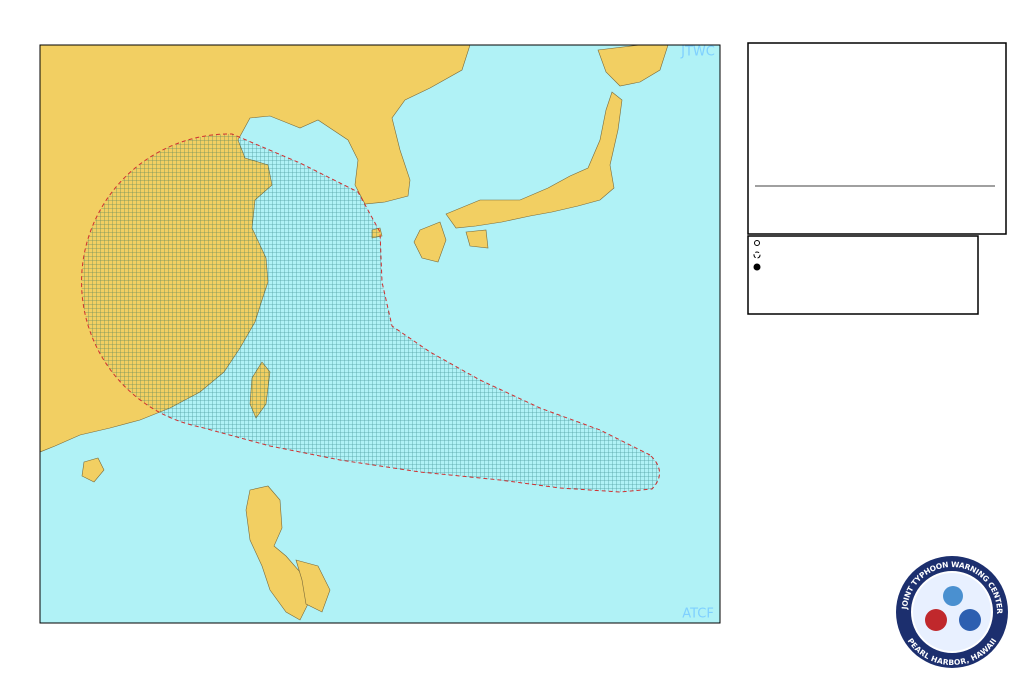 The image size is (1015, 674). I want to click on legend, so click(757, 255).